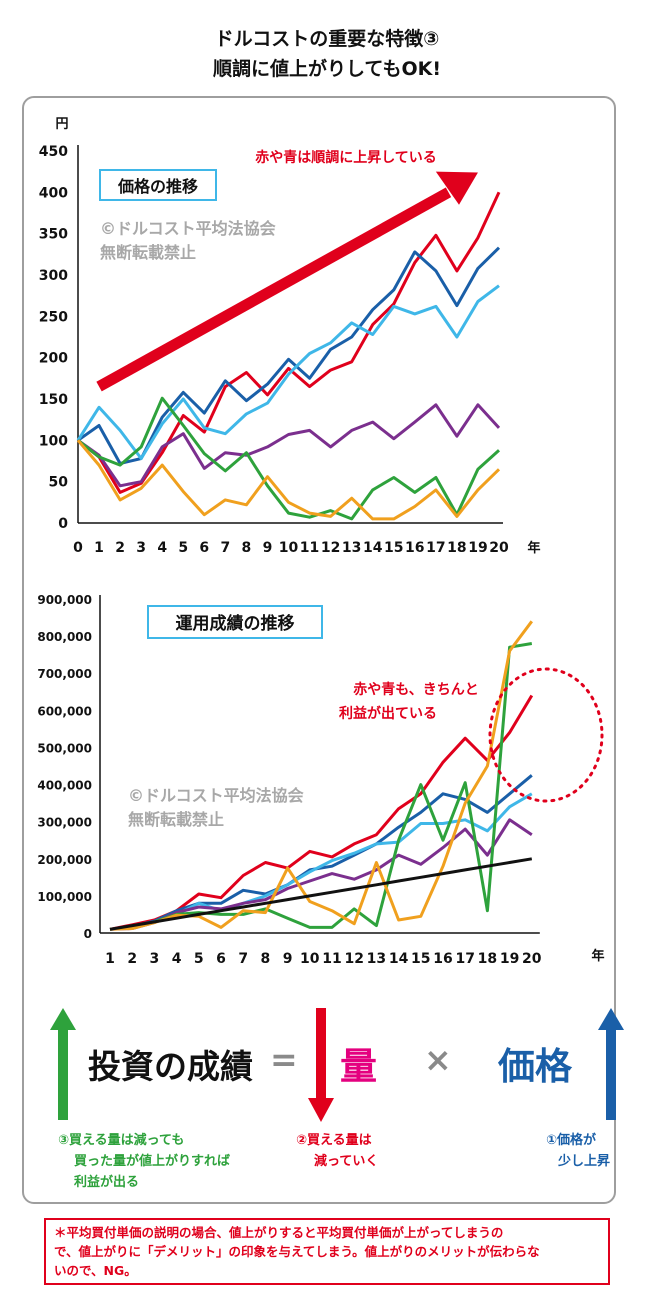 The image size is (654, 1314). Describe the element at coordinates (420, 959) in the screenshot. I see `perf-x-tick: 15` at that location.